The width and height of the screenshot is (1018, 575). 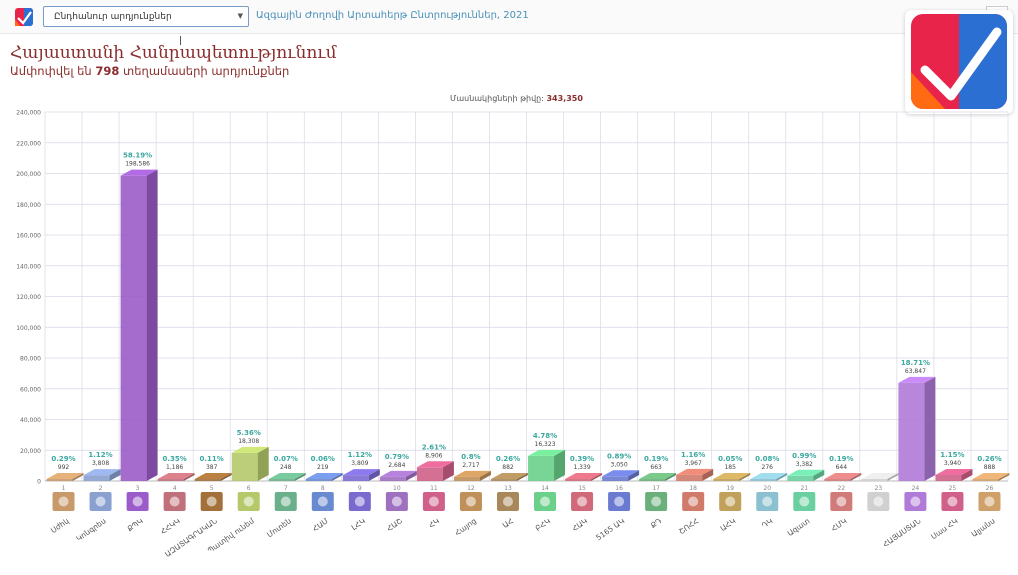 What do you see at coordinates (248, 441) in the screenshot?
I see `bar-value-label: 18,308` at bounding box center [248, 441].